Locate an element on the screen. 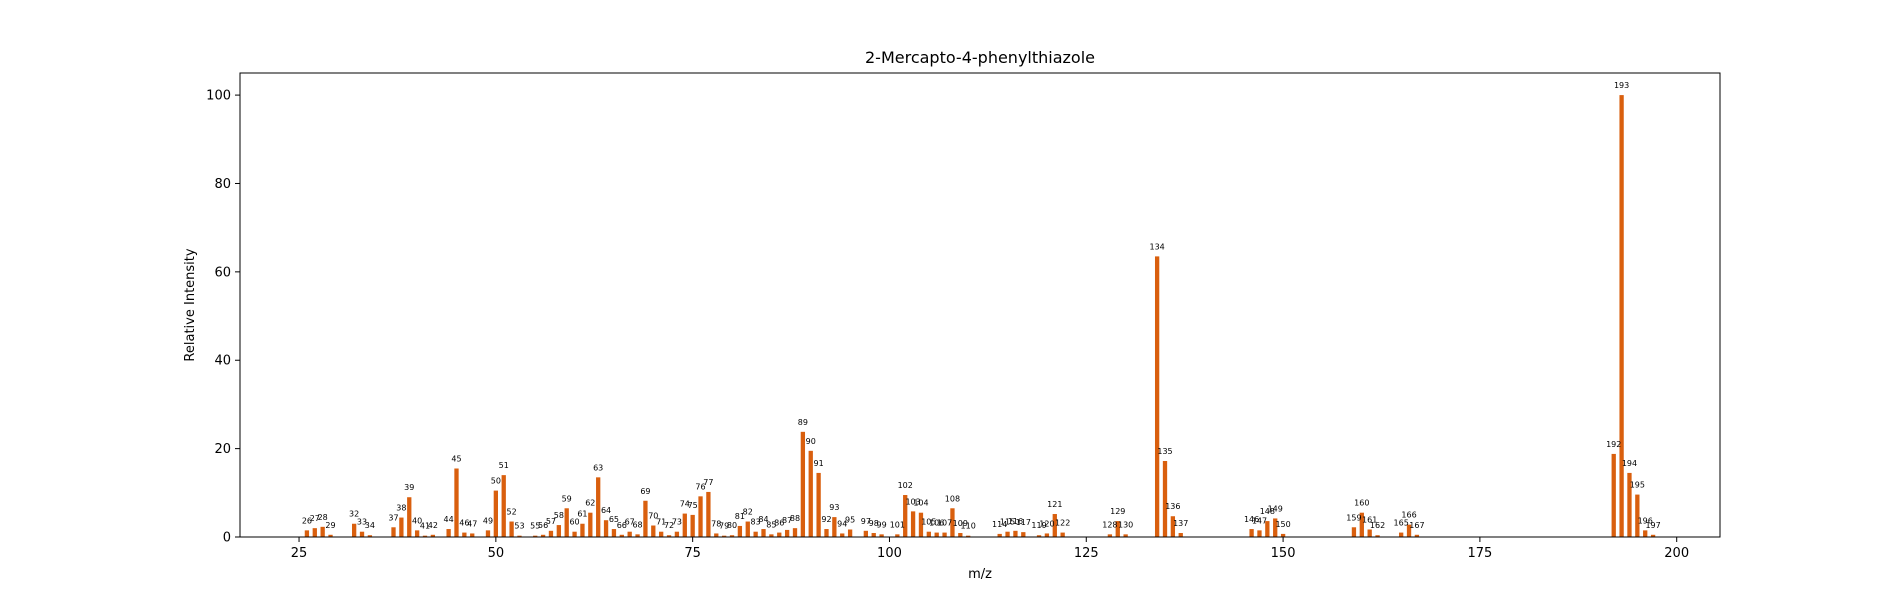  peak-label-94: 94 is located at coordinates (842, 523).